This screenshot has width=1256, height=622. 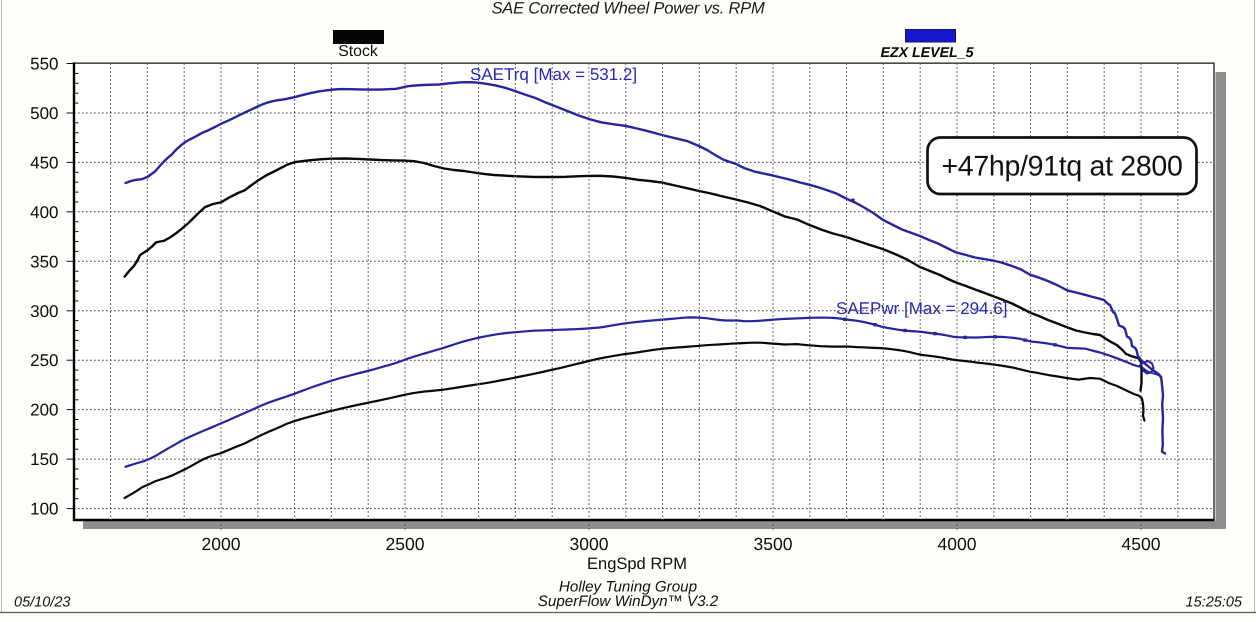 What do you see at coordinates (589, 544) in the screenshot?
I see `svg-text: 3000` at bounding box center [589, 544].